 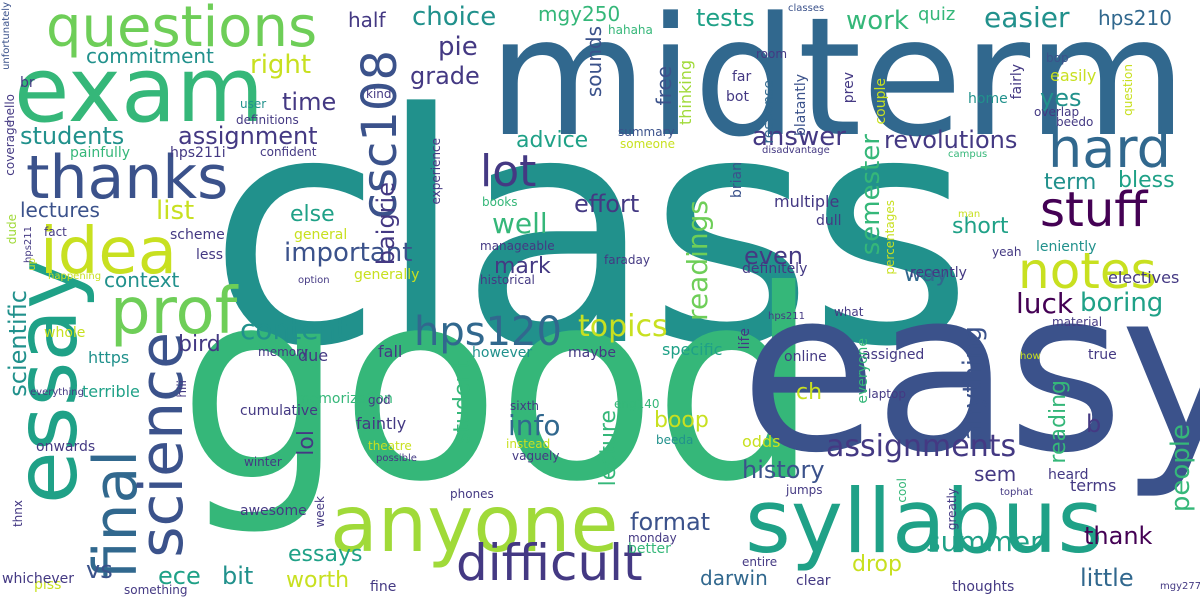 What do you see at coordinates (647, 144) in the screenshot?
I see `word-someone: someone` at bounding box center [647, 144].